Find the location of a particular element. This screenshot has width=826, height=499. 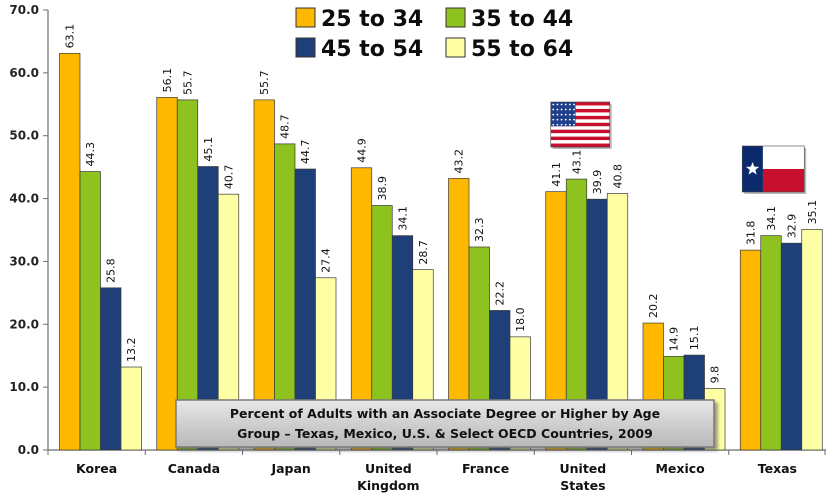

data-label: 27.4 is located at coordinates (326, 260).